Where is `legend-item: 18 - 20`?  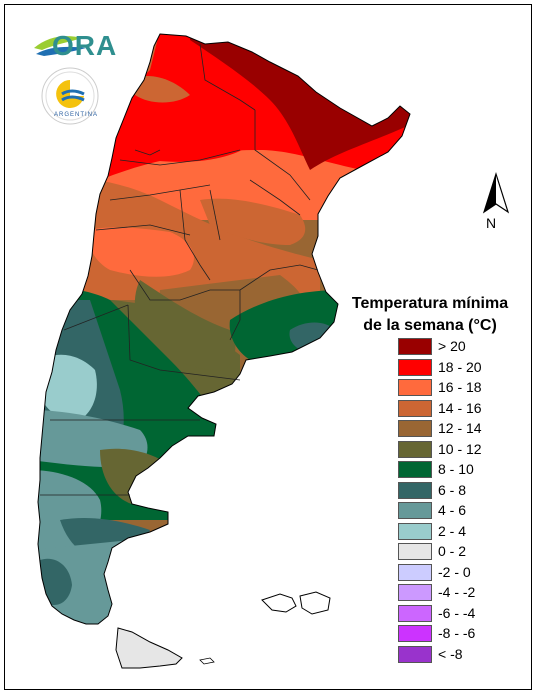
legend-item: 18 - 20 is located at coordinates (463, 368).